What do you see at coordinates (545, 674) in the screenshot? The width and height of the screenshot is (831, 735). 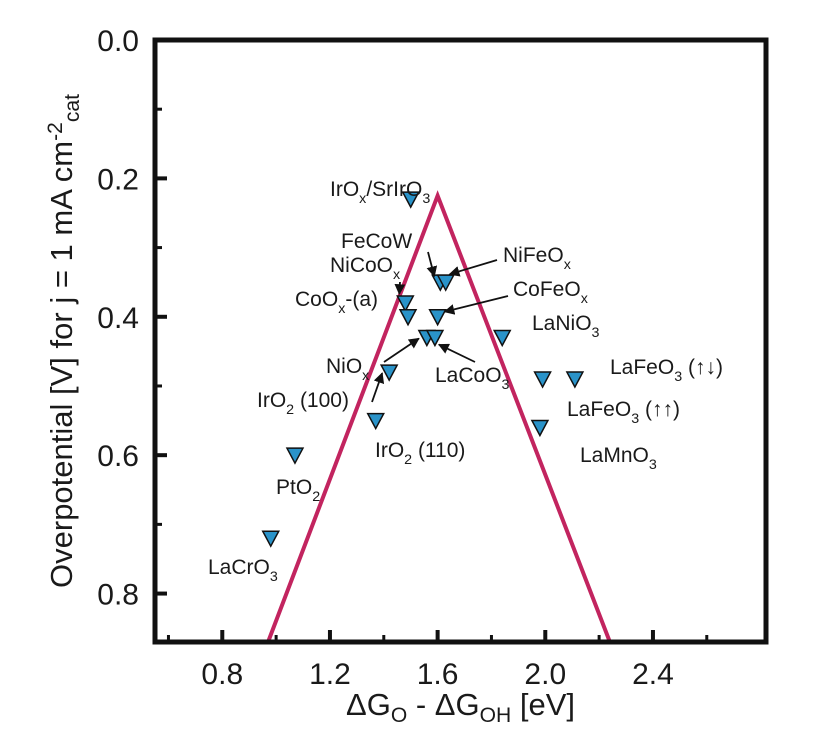 I see `x-tick-label: 2.0` at bounding box center [545, 674].